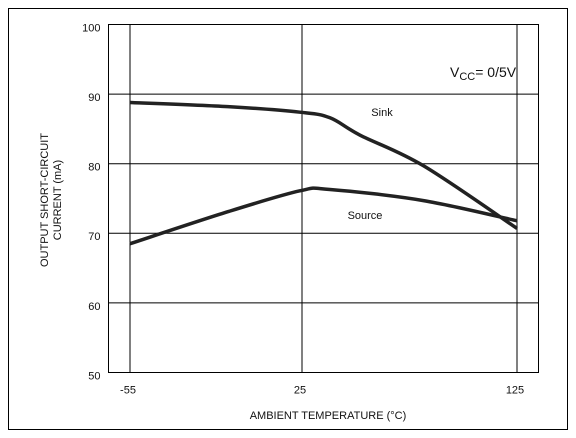  Describe the element at coordinates (91, 28) in the screenshot. I see `y-tick-label: 100` at that location.